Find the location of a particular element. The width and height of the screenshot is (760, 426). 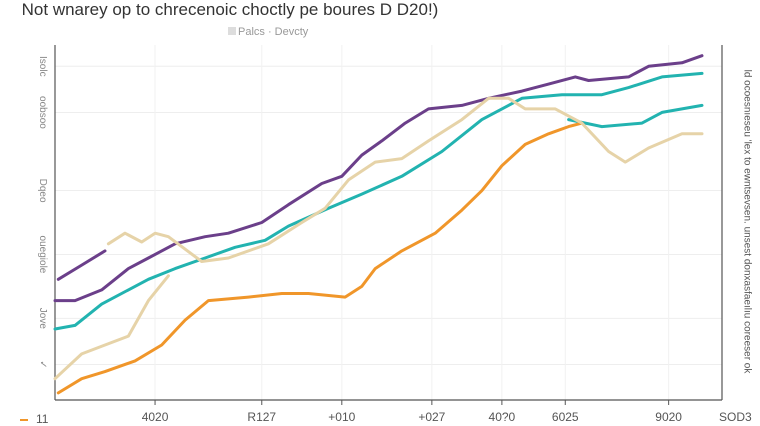

x-tick-label: 9020 is located at coordinates (668, 417).